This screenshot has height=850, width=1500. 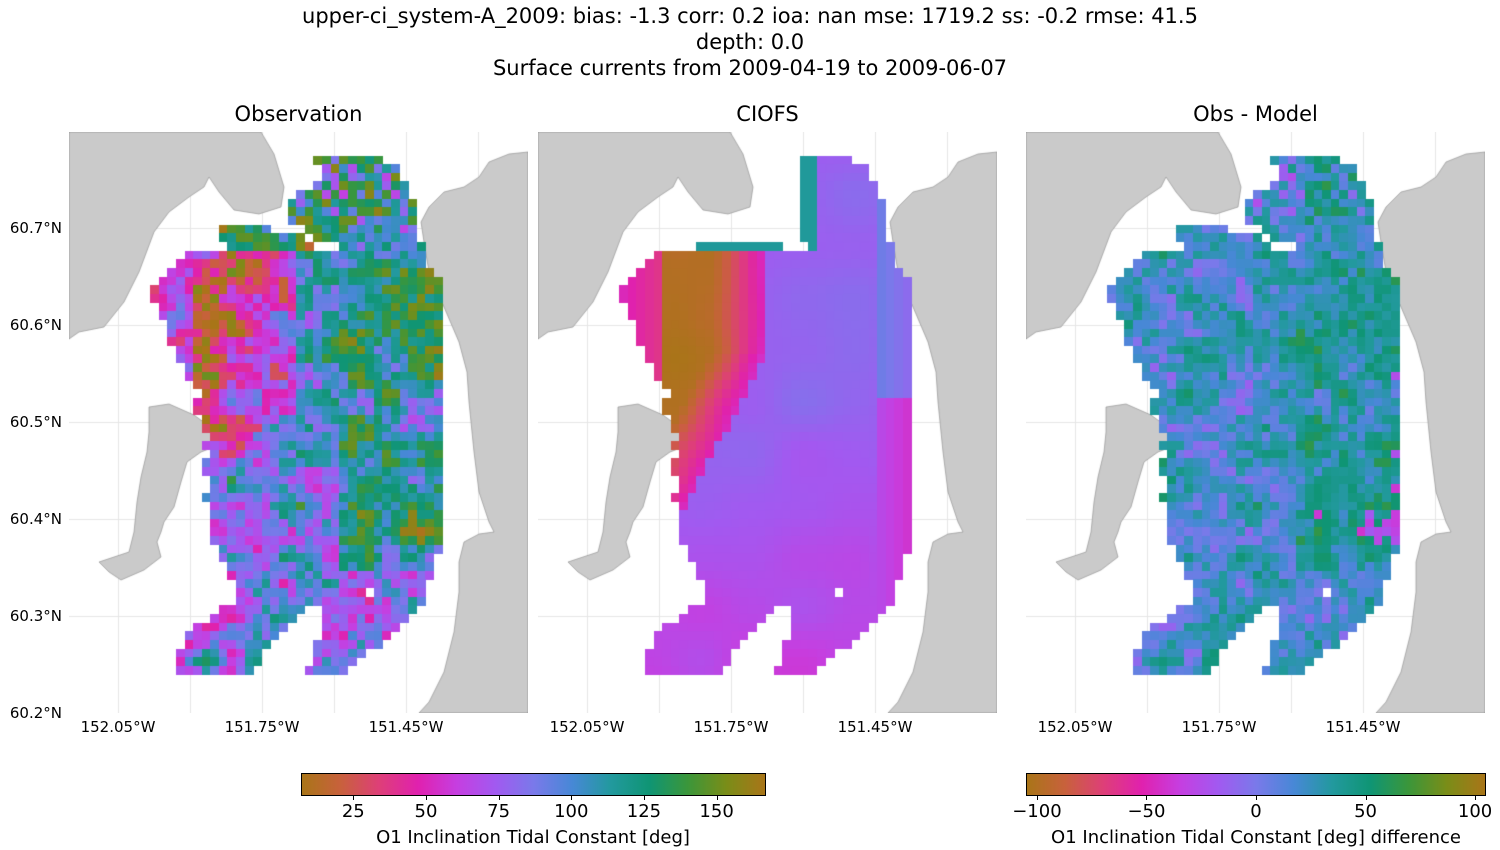 What do you see at coordinates (1037, 811) in the screenshot?
I see `colorbar-tick-label: −100` at bounding box center [1037, 811].